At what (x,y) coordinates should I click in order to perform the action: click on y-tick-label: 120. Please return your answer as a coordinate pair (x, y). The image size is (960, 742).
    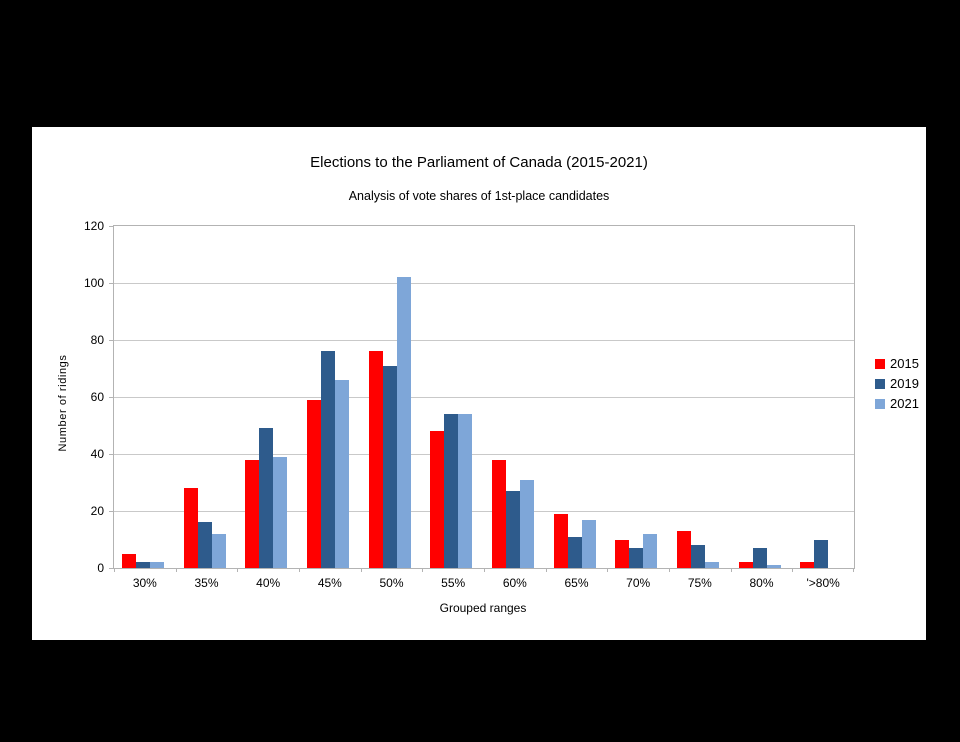
    Looking at the image, I should click on (93, 226).